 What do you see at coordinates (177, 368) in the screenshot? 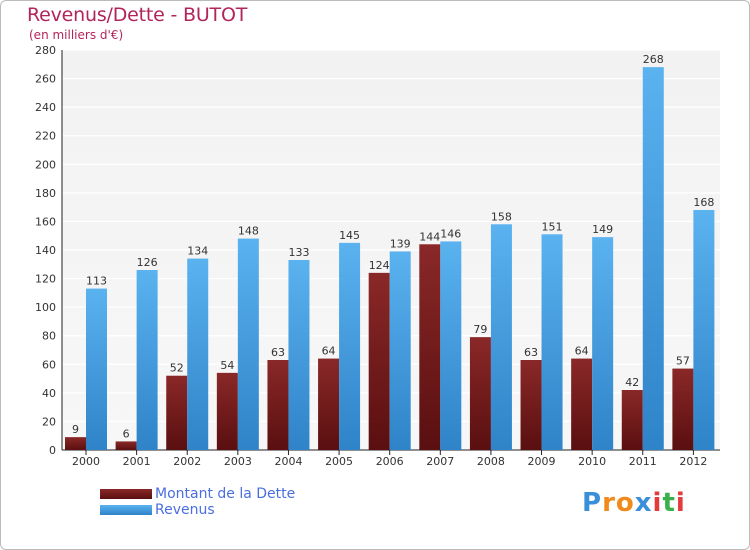
I see `data-label-debt: 52` at bounding box center [177, 368].